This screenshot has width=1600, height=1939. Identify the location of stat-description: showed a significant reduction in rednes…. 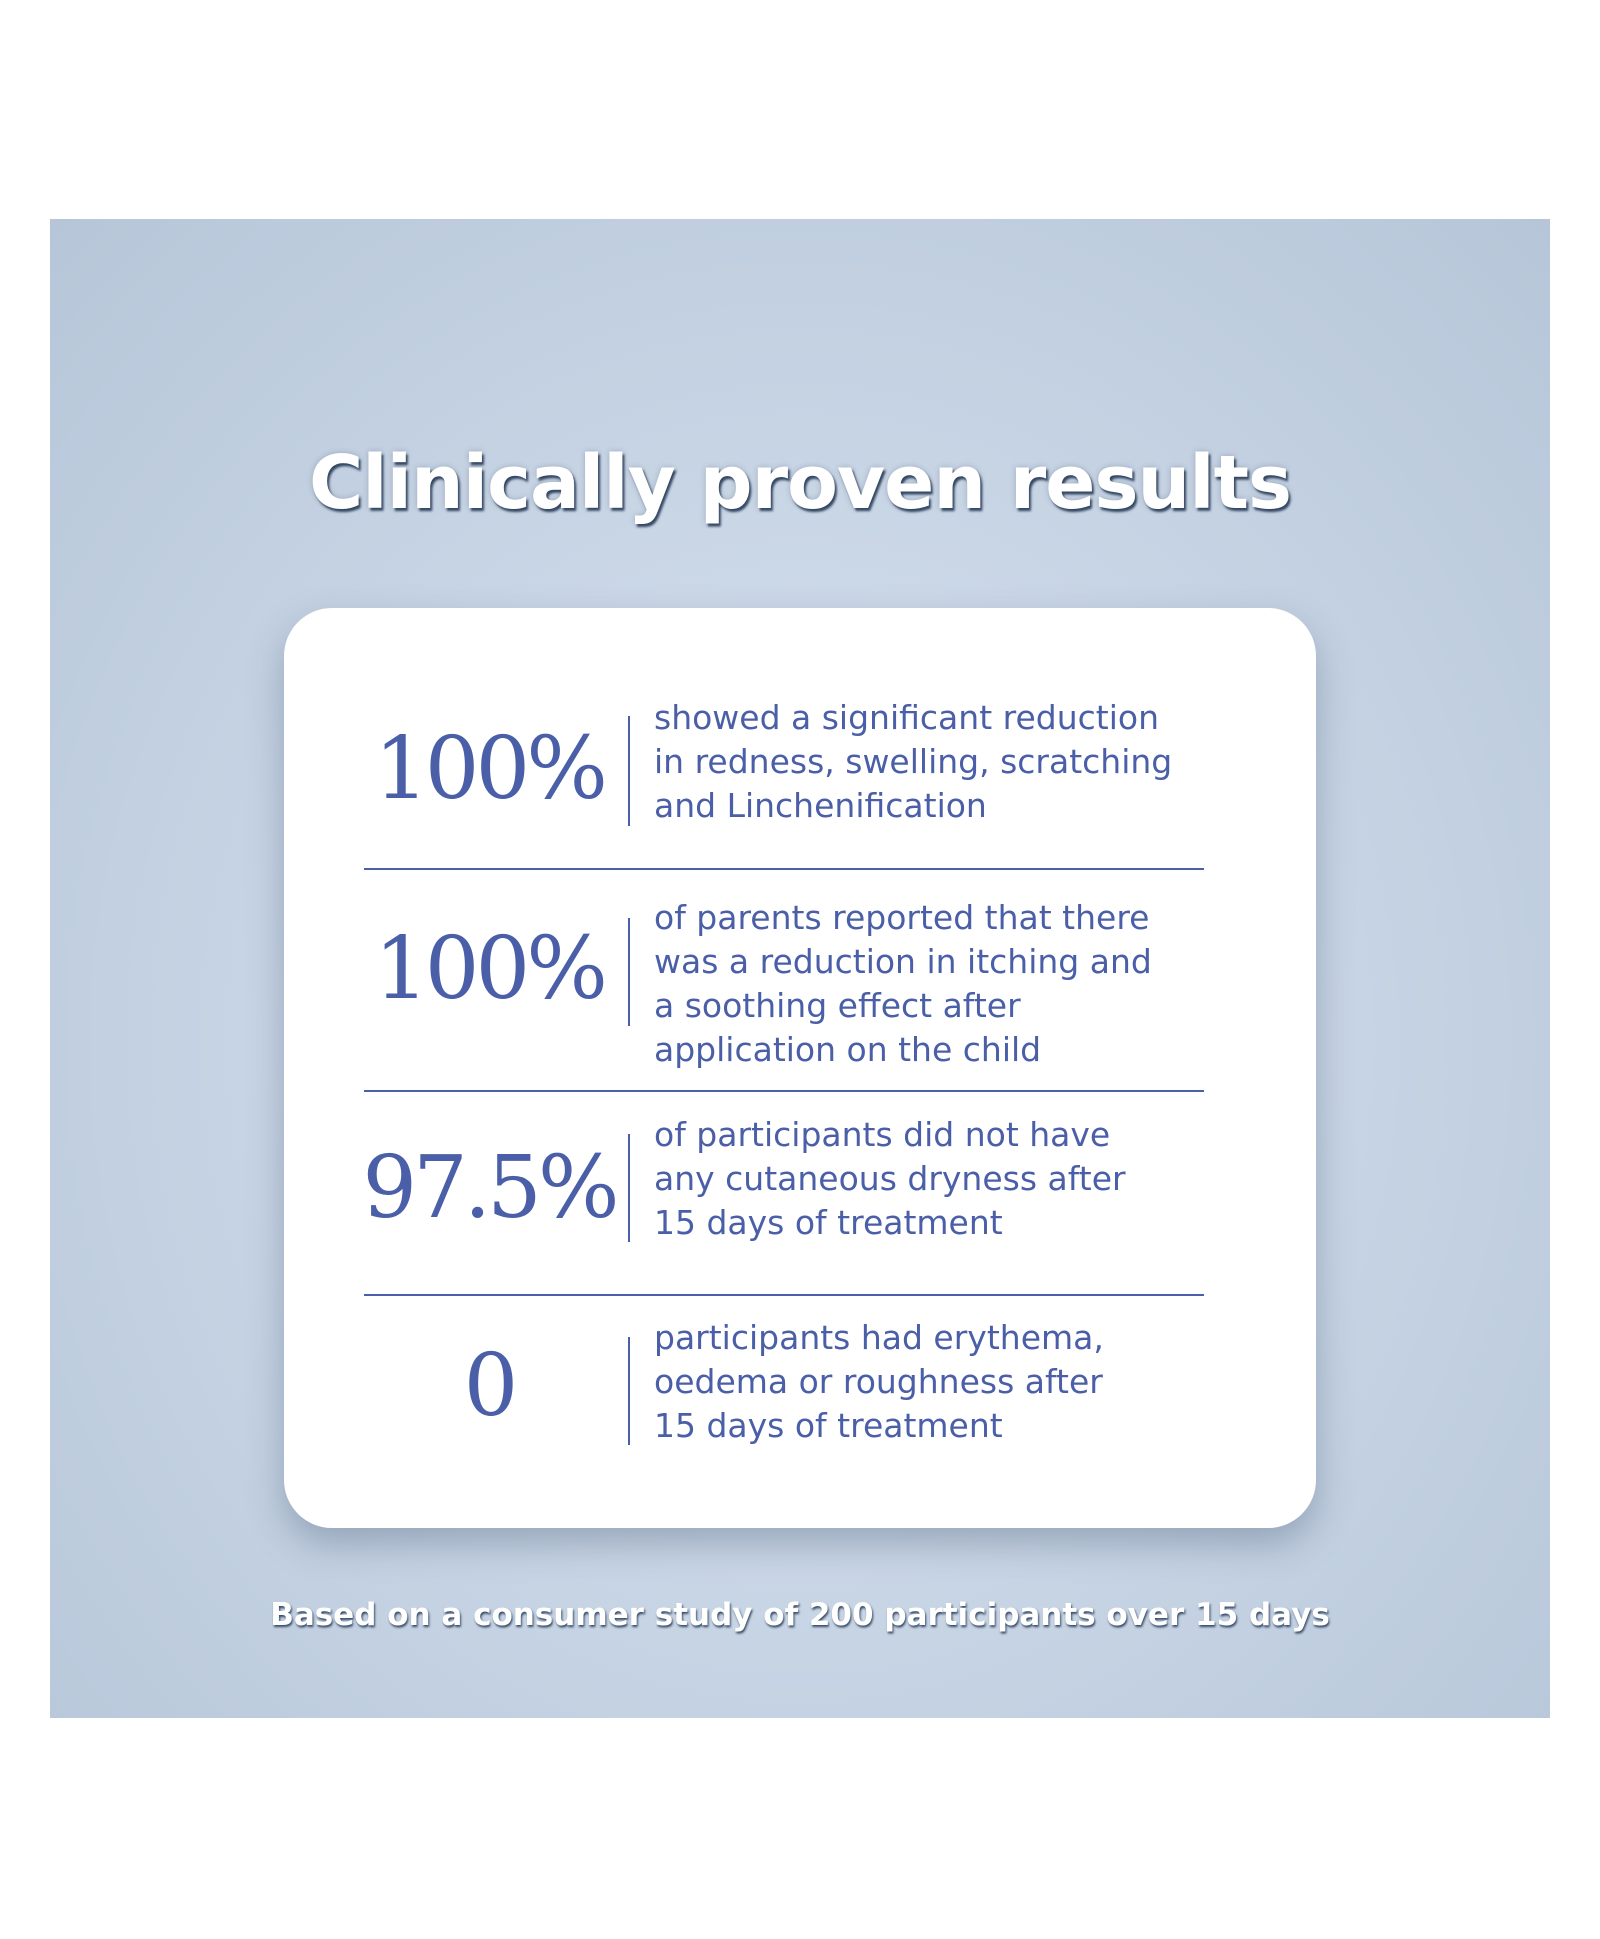
(934, 762).